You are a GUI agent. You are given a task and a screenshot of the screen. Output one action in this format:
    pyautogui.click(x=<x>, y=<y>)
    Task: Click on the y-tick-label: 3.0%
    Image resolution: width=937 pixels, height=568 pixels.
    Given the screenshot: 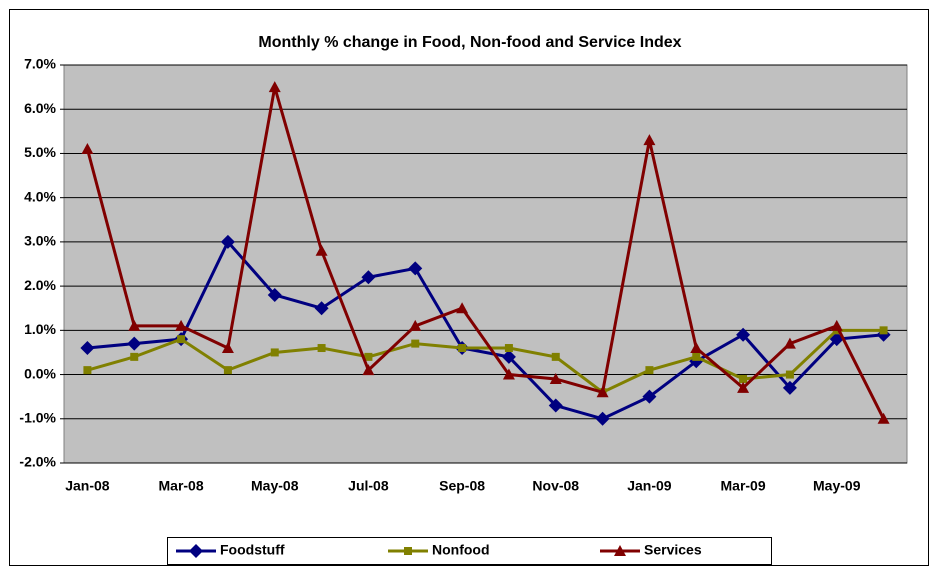 What is the action you would take?
    pyautogui.click(x=40, y=241)
    